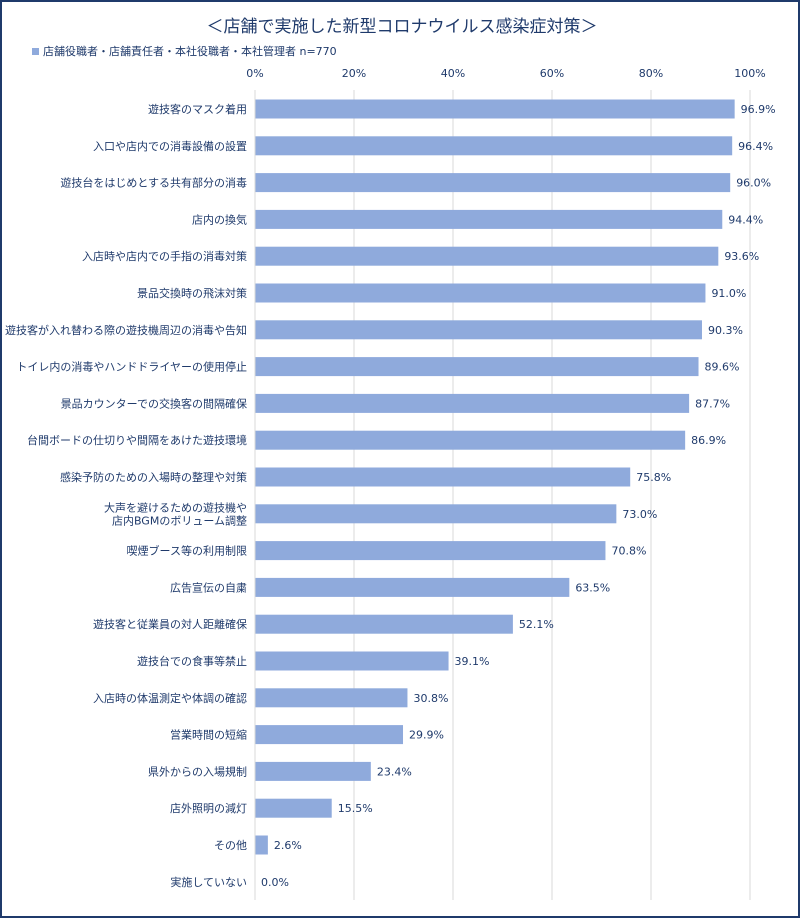 This screenshot has width=800, height=918. Describe the element at coordinates (722, 367) in the screenshot. I see `value-label: 89.6%` at that location.